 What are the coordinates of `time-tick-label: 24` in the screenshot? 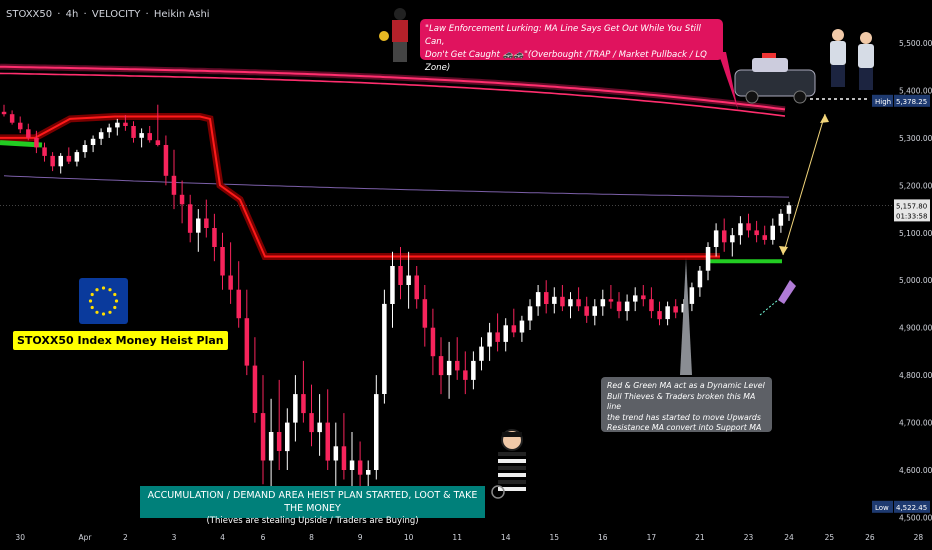 It's located at (789, 537).